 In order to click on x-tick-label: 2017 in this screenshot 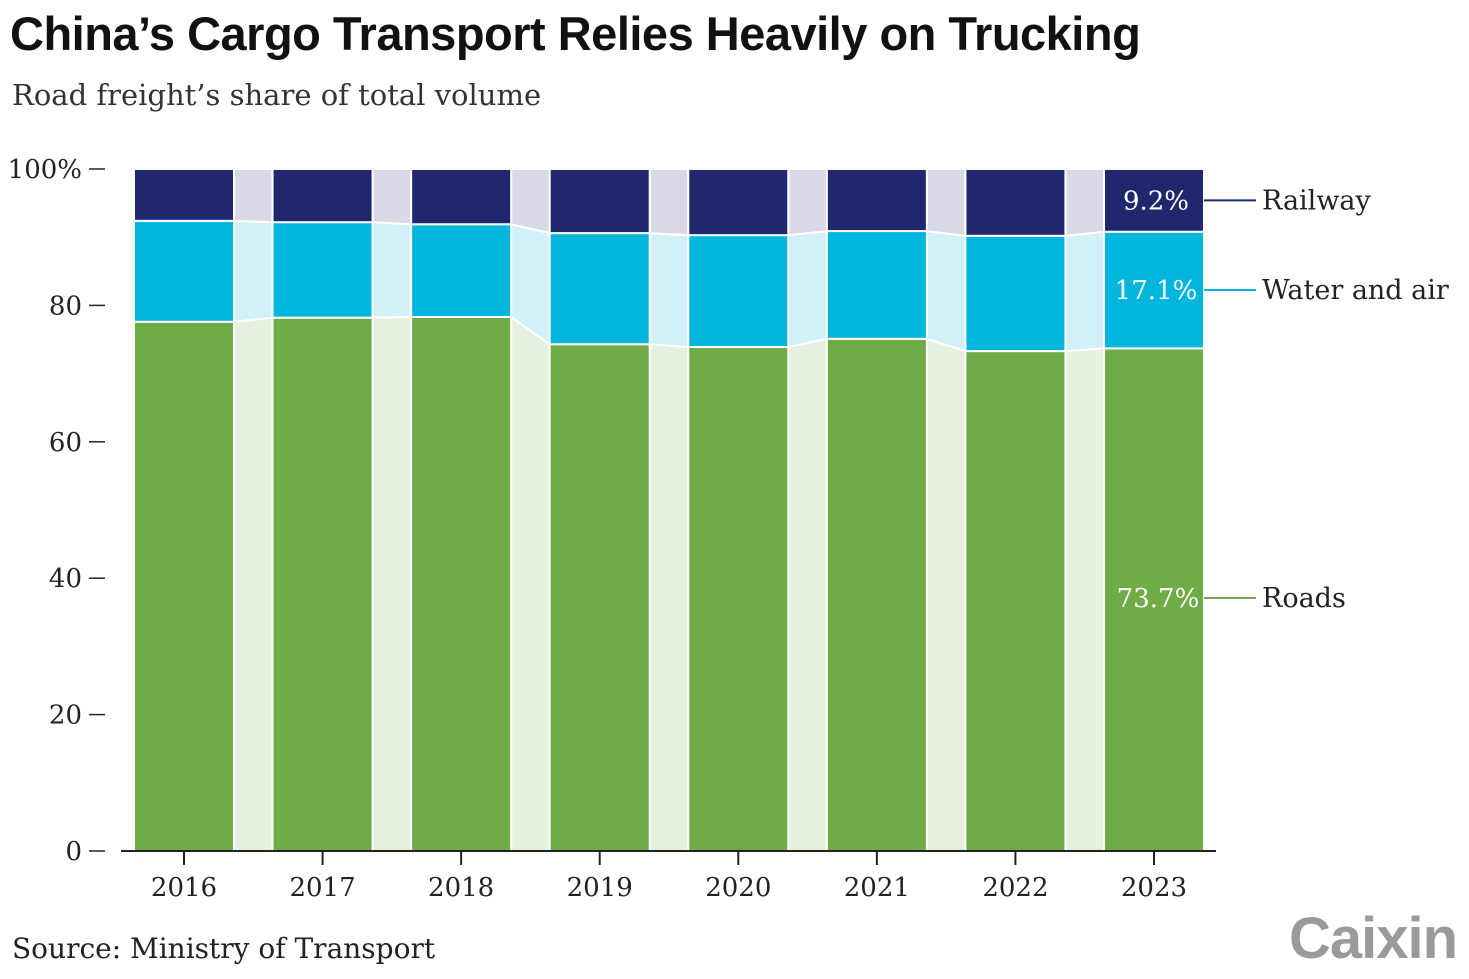, I will do `click(322, 888)`.